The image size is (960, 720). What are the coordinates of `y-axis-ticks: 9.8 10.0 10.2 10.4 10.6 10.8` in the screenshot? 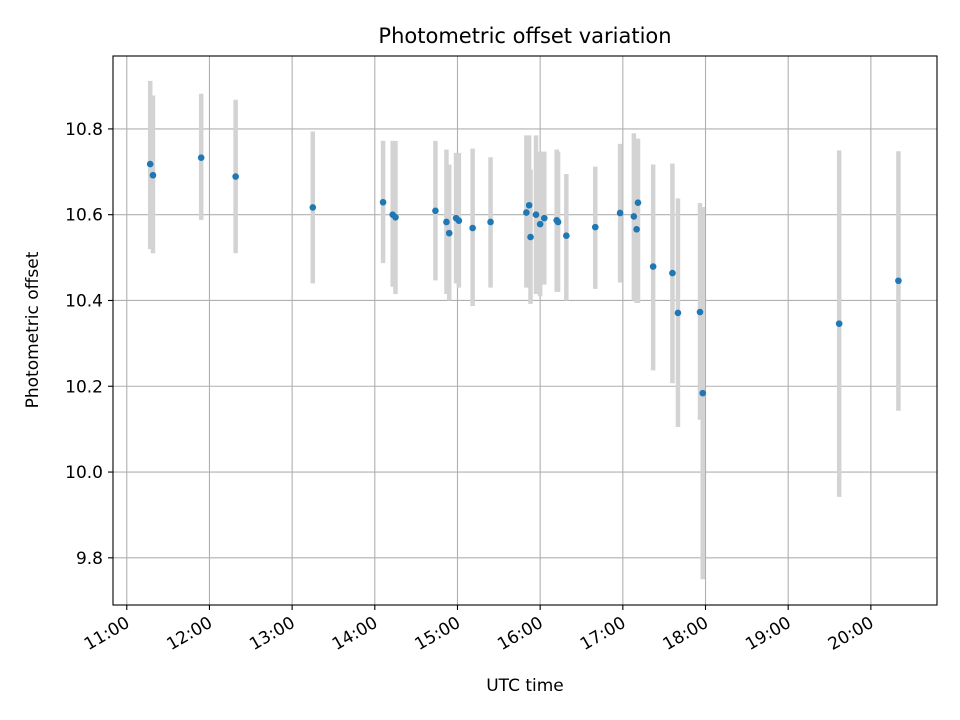 It's located at (89, 344).